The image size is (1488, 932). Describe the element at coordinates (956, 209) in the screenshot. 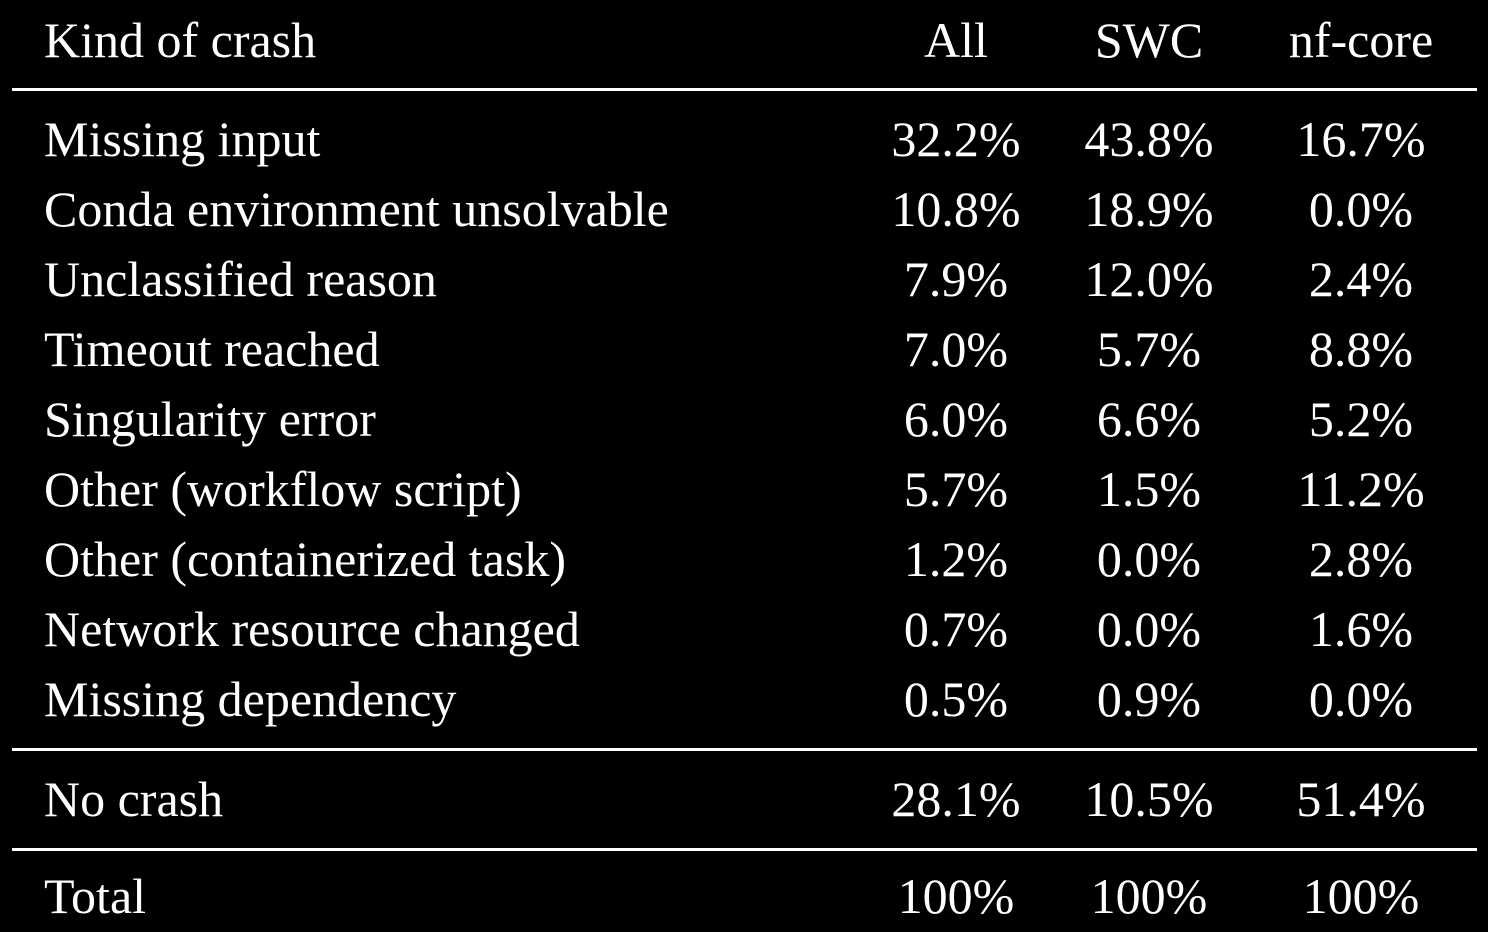

I see `row-all: 10.8%` at that location.